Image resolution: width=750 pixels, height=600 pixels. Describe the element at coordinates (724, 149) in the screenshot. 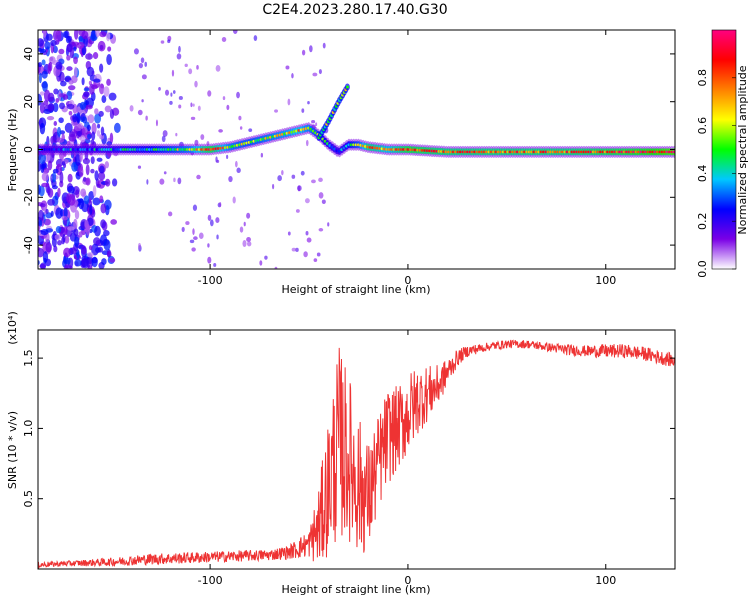

I see `colorbar-frame` at that location.